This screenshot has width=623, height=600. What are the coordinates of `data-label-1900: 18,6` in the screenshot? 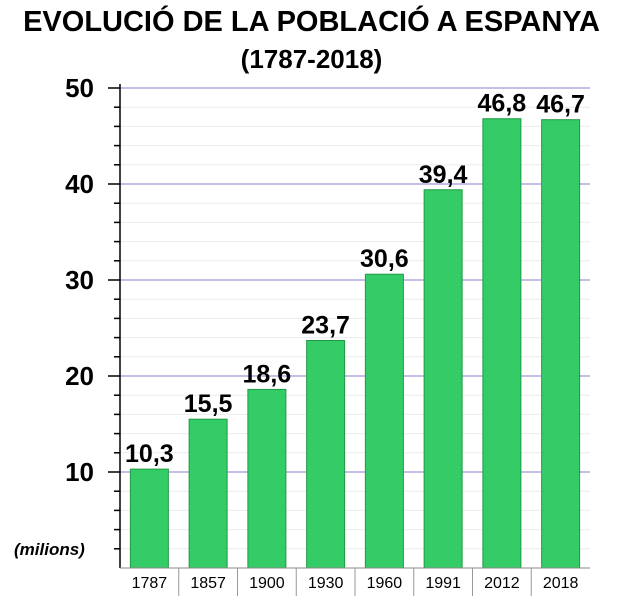 It's located at (267, 374).